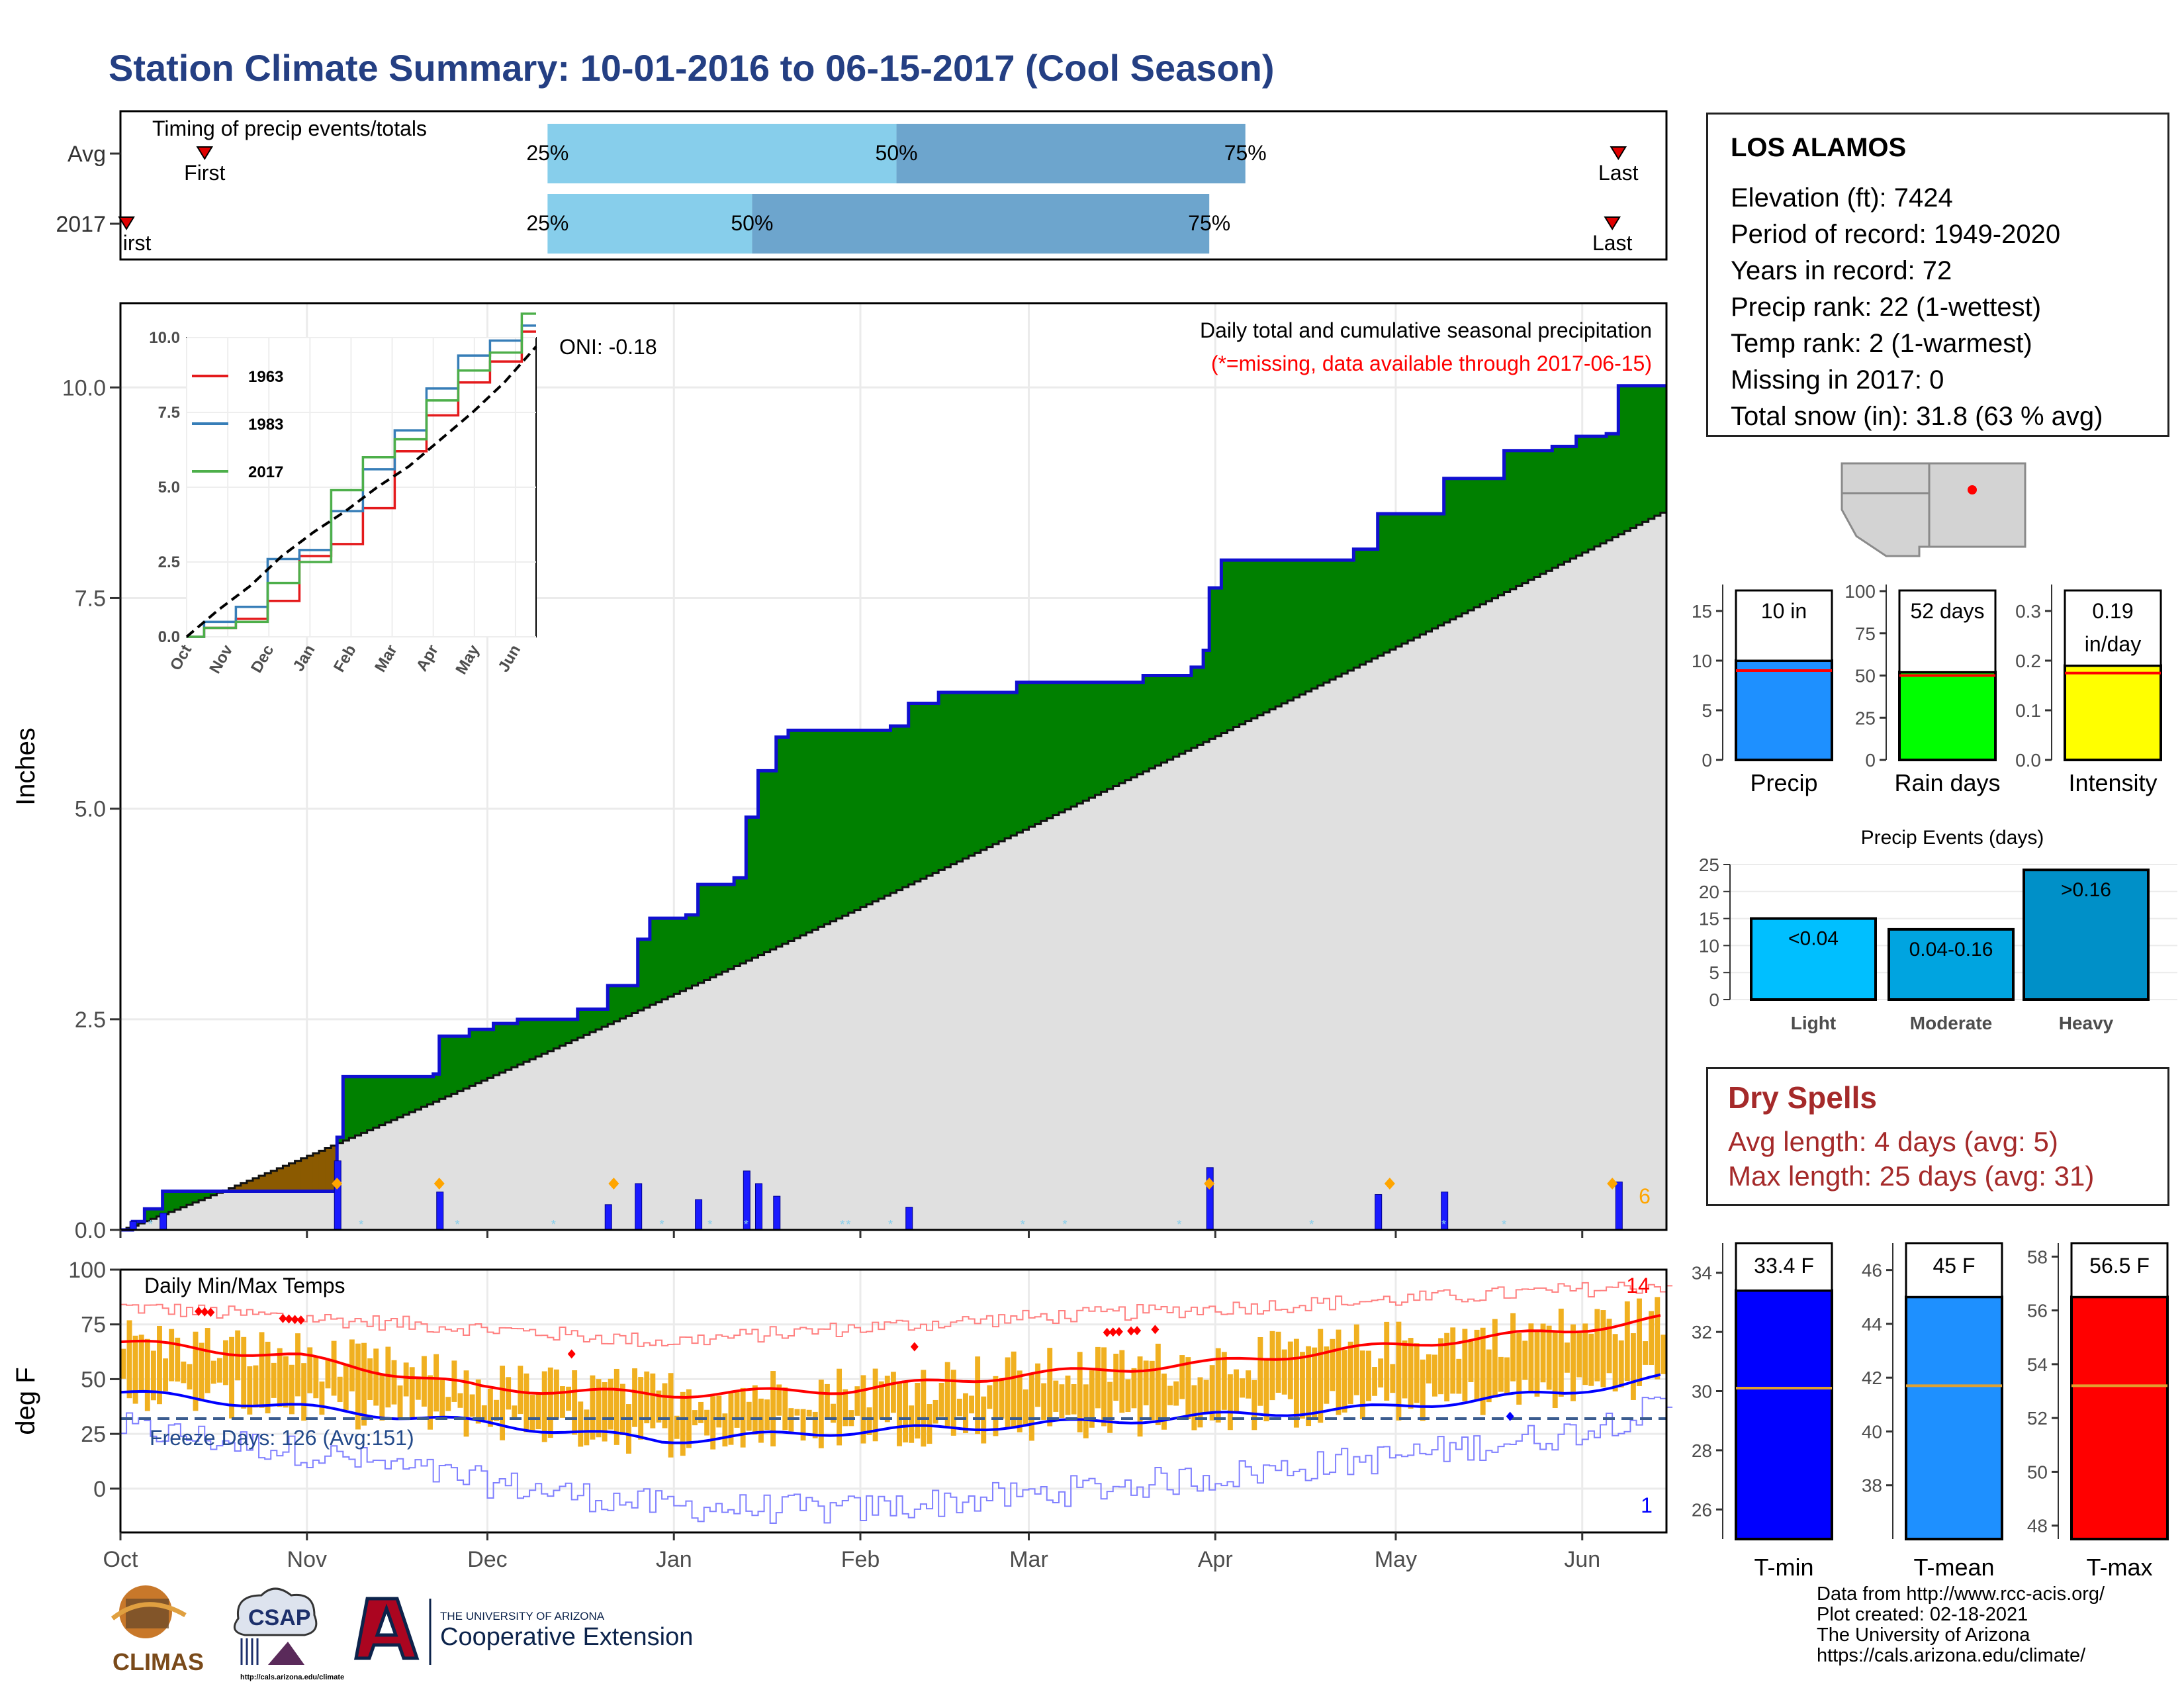 The height and width of the screenshot is (1688, 2184). What do you see at coordinates (1872, 1486) in the screenshot?
I see `temp-summary-ytick-label: 38` at bounding box center [1872, 1486].